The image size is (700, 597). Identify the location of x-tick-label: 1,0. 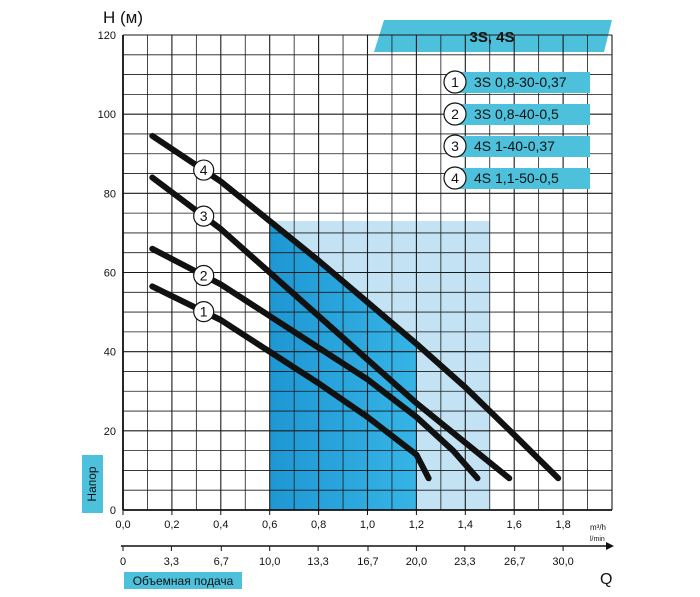
(367, 525).